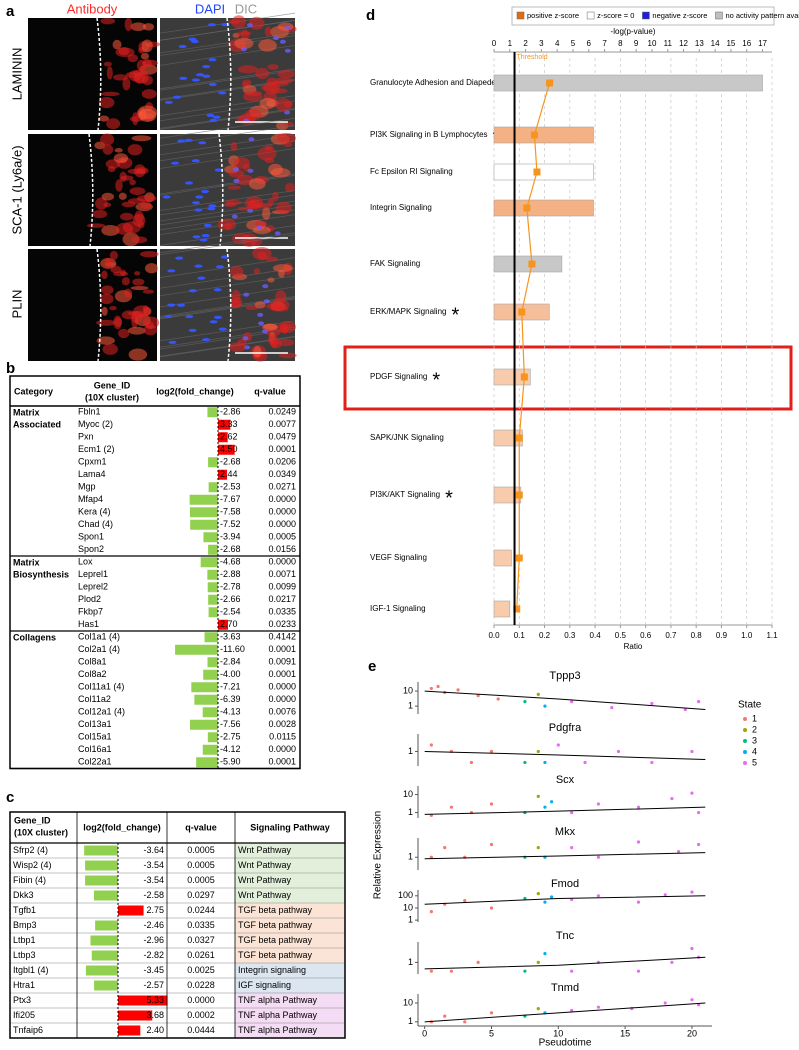  What do you see at coordinates (398, 376) in the screenshot?
I see `pathway-label: PDGF Signaling` at bounding box center [398, 376].